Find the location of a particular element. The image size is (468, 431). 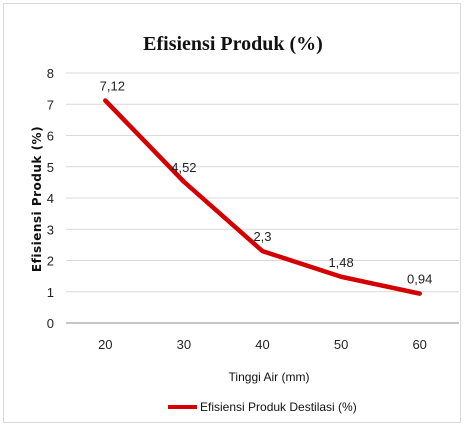

data-label: 1,48 is located at coordinates (340, 262).